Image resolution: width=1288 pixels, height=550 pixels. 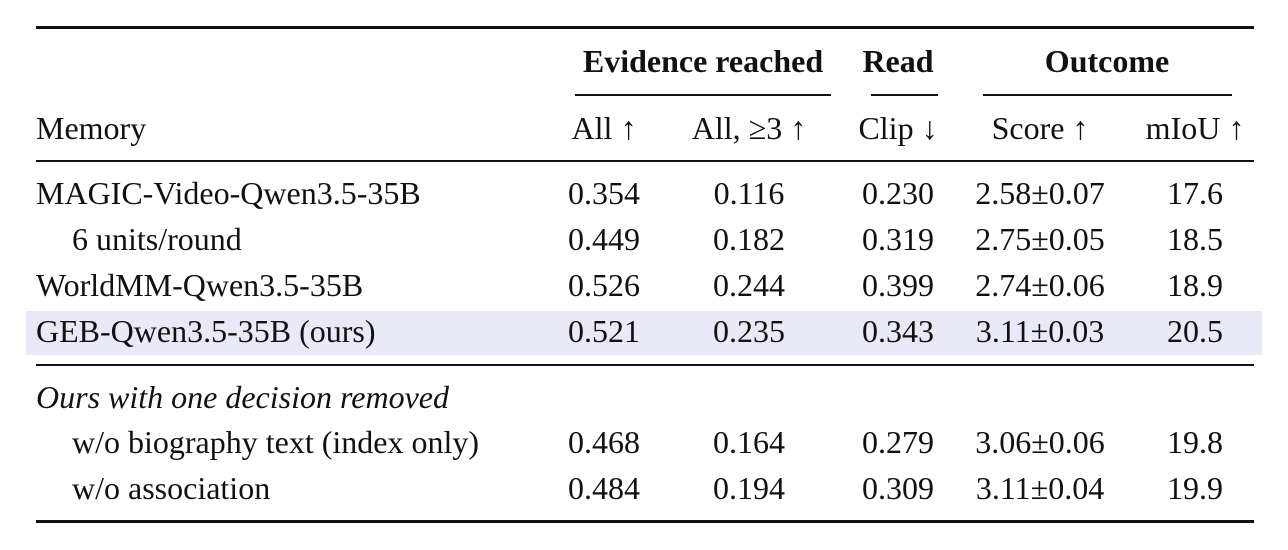 What do you see at coordinates (749, 285) in the screenshot?
I see `cell-all-ge3: 0.244` at bounding box center [749, 285].